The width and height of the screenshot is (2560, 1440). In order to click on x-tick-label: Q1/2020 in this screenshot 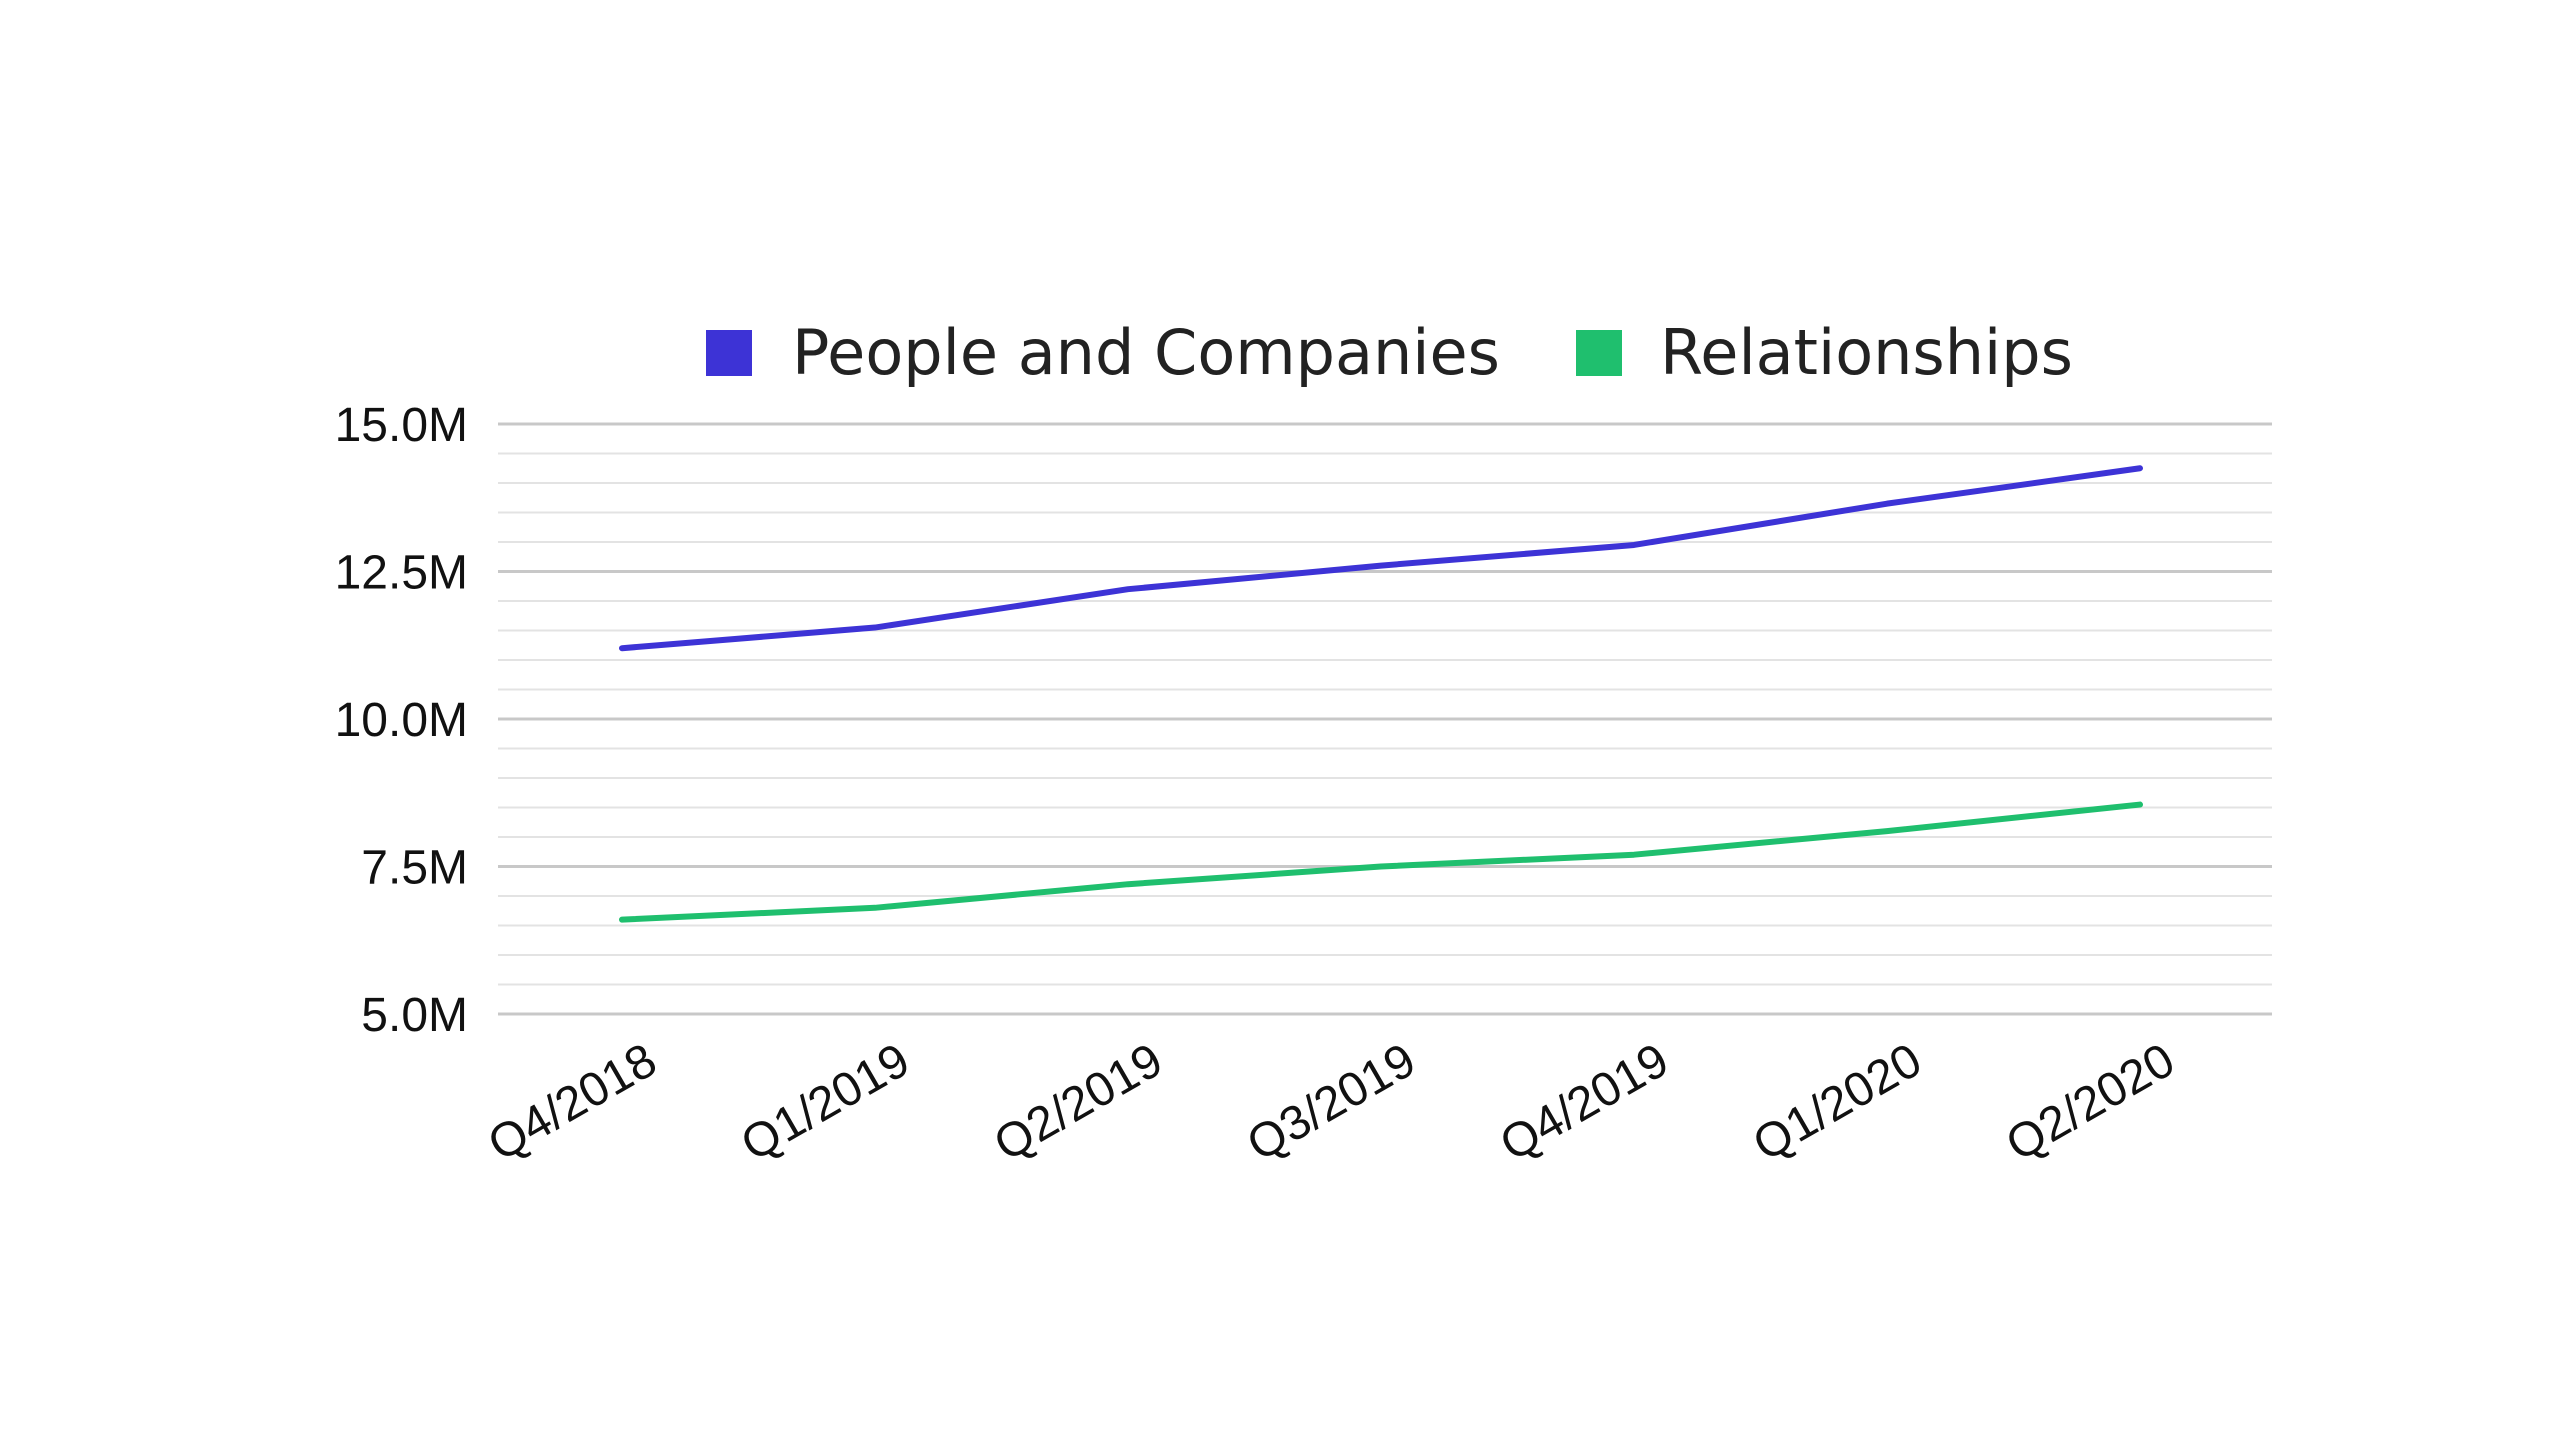, I will do `click(1838, 1103)`.